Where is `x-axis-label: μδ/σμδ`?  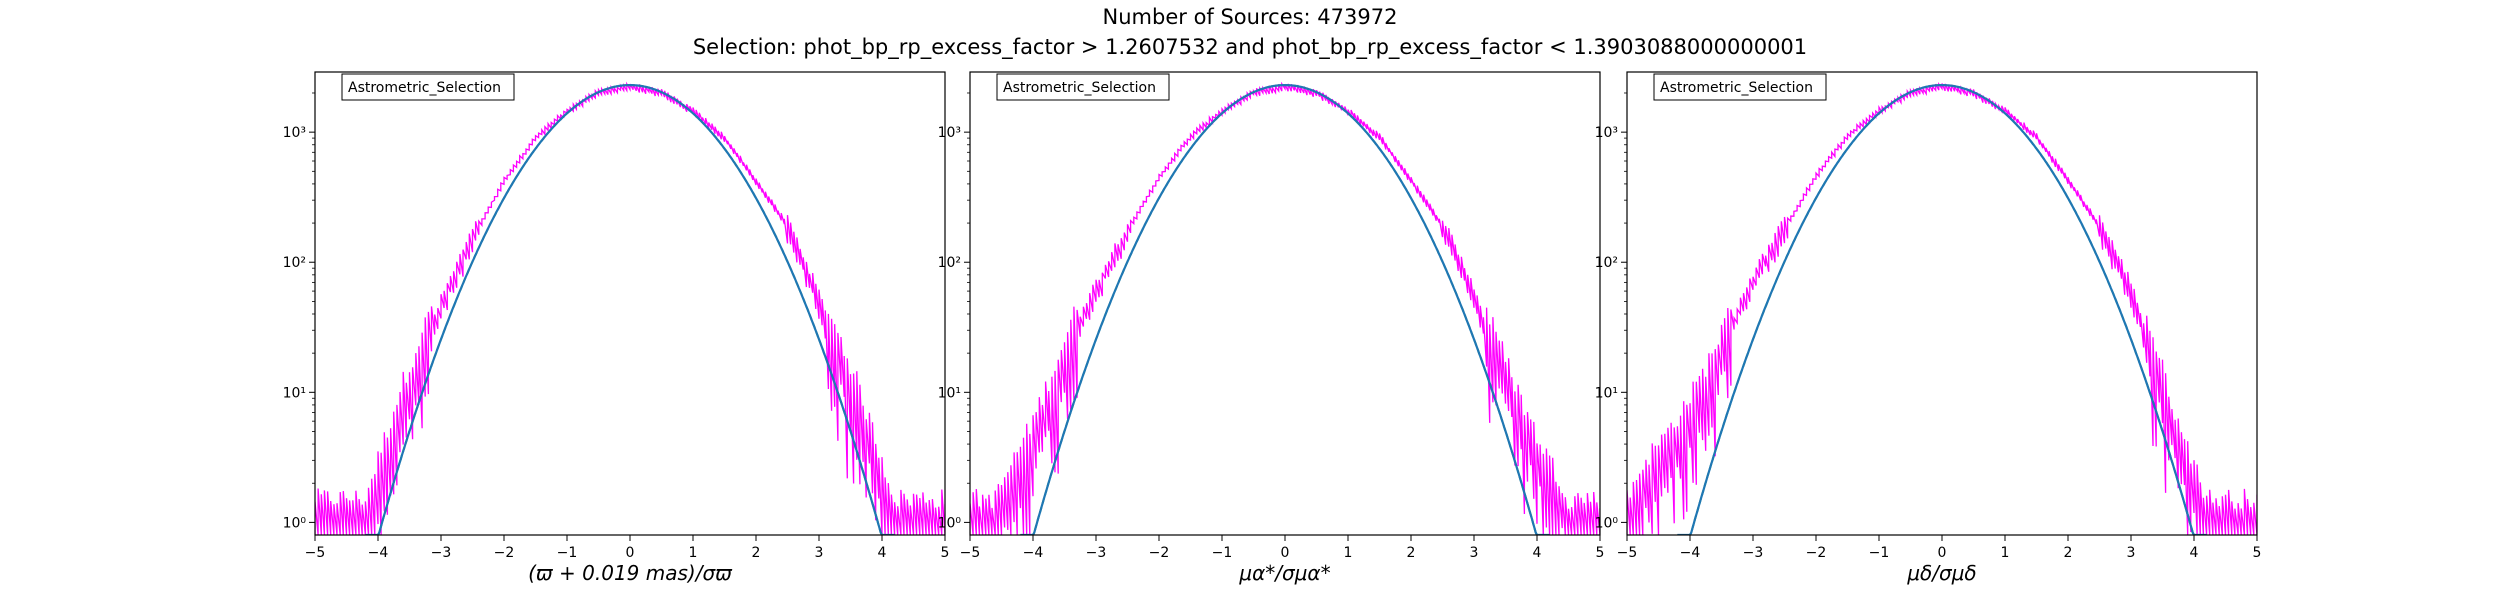 x-axis-label: μδ/σμδ is located at coordinates (1941, 573).